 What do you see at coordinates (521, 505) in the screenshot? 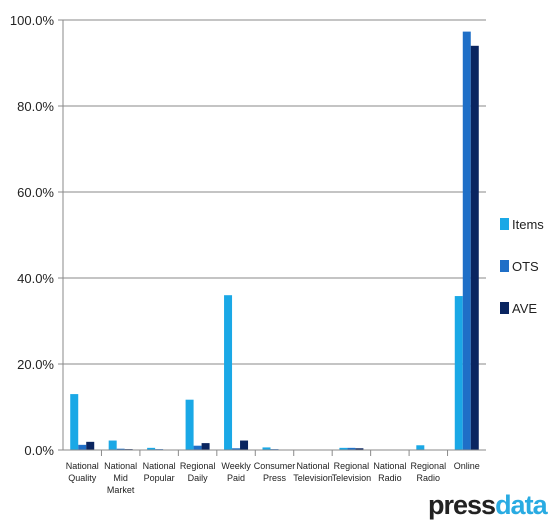
I see `logo-accent-text: data` at bounding box center [521, 505].